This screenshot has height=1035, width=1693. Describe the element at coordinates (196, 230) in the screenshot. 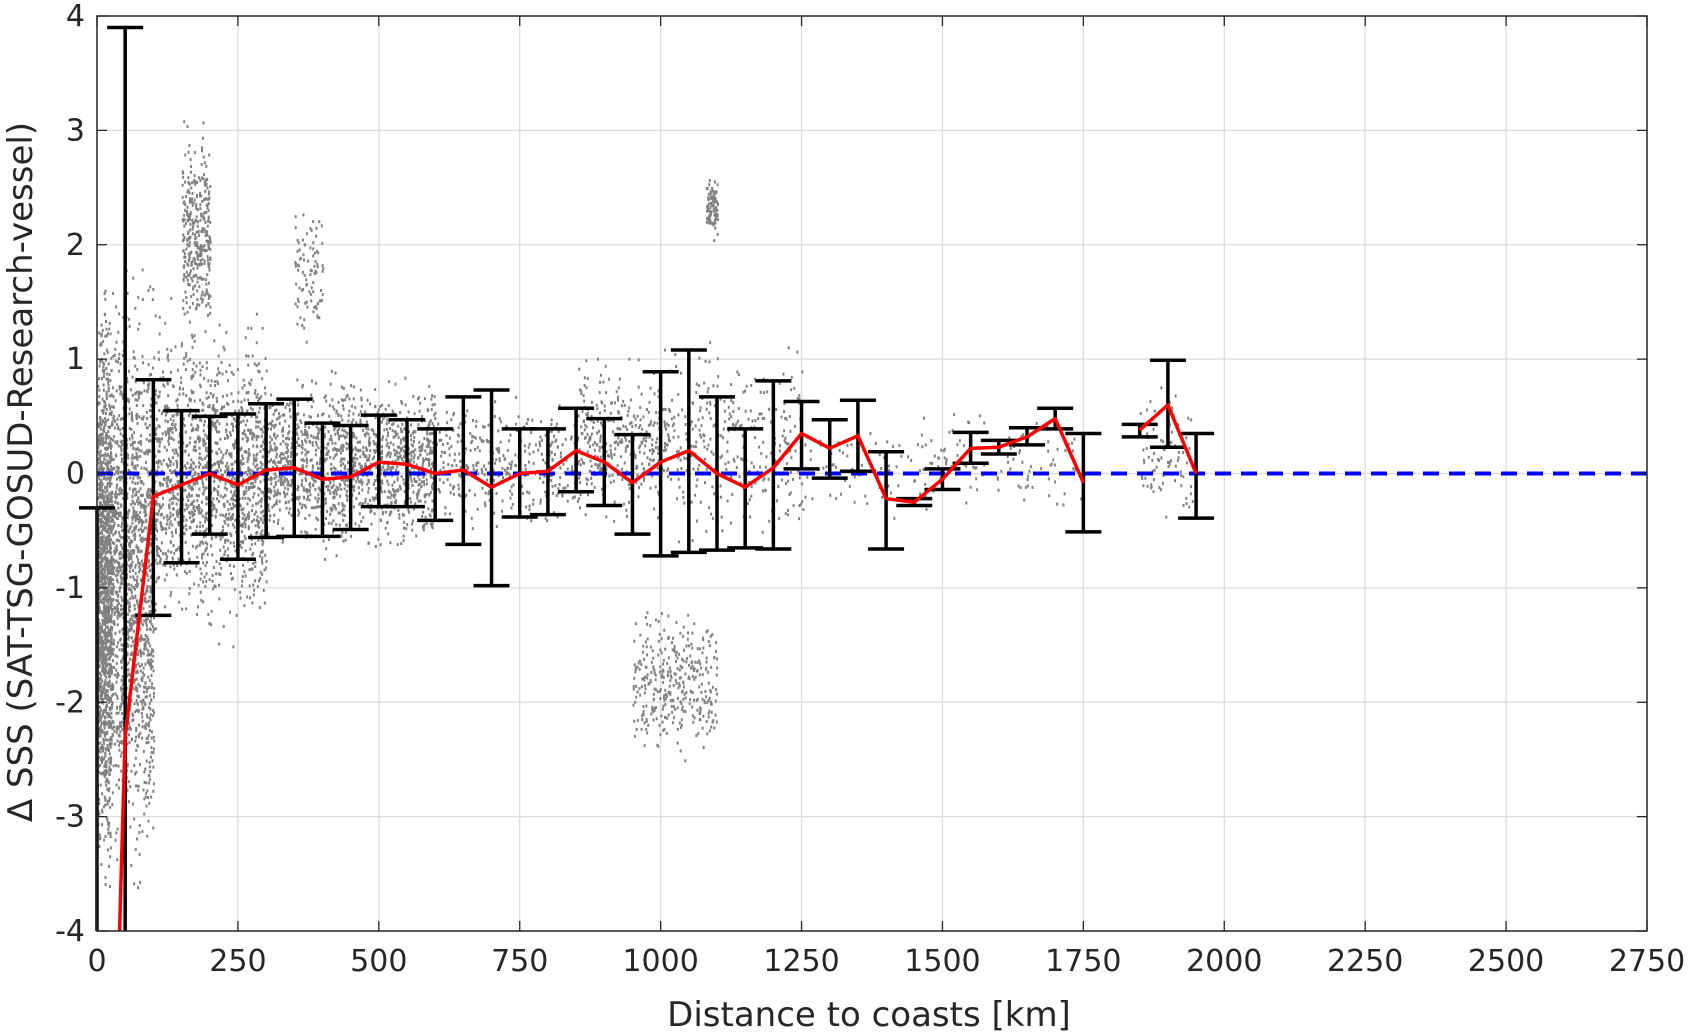

I see `scatter-region` at that location.